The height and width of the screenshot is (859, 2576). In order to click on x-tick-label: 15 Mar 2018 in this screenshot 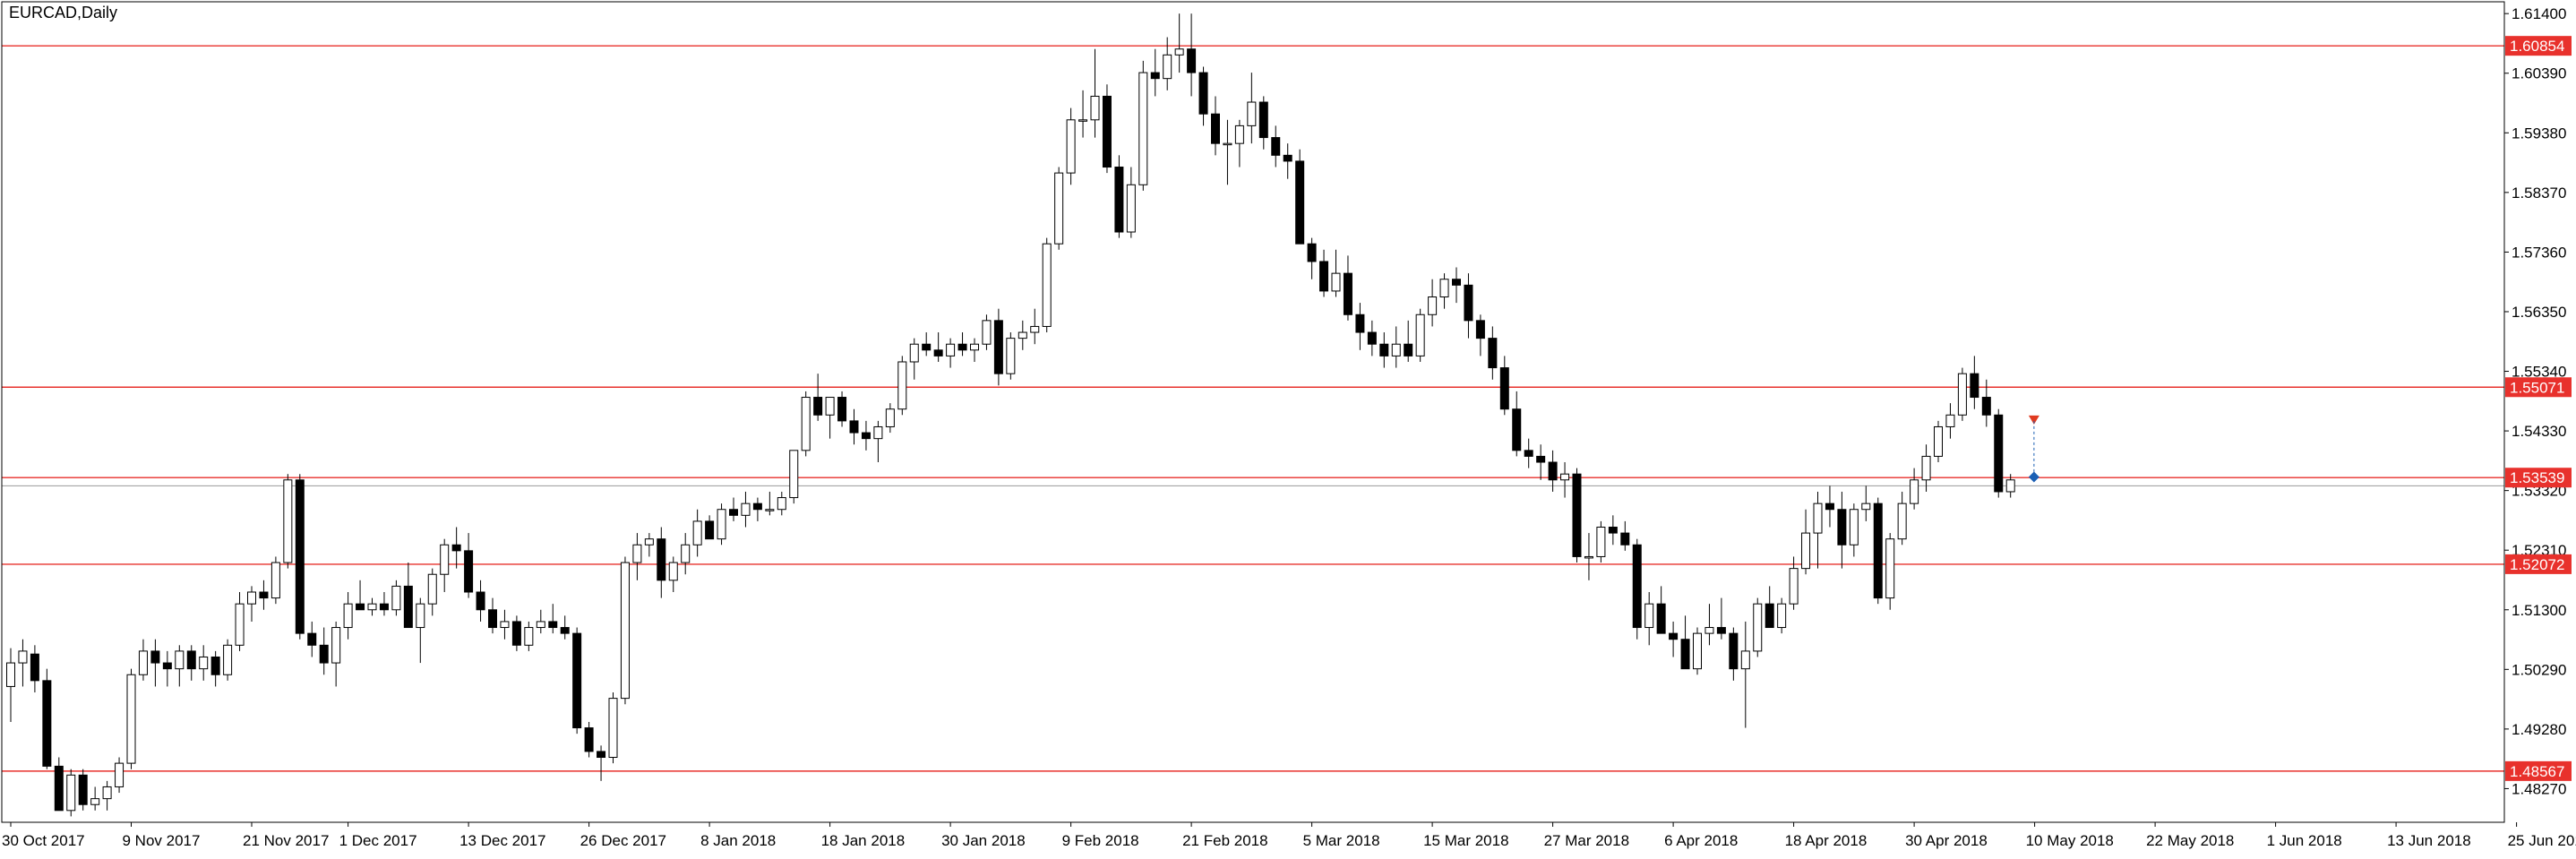, I will do `click(1465, 840)`.